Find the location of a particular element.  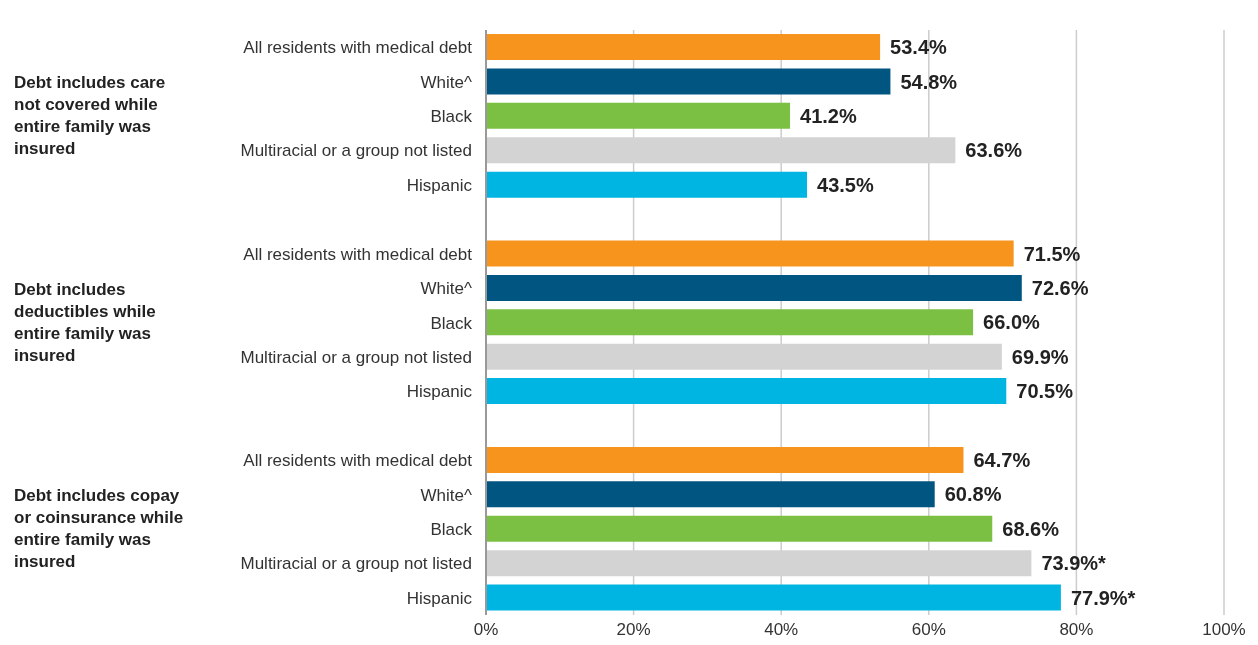

data-label: 71.5% is located at coordinates (1052, 253).